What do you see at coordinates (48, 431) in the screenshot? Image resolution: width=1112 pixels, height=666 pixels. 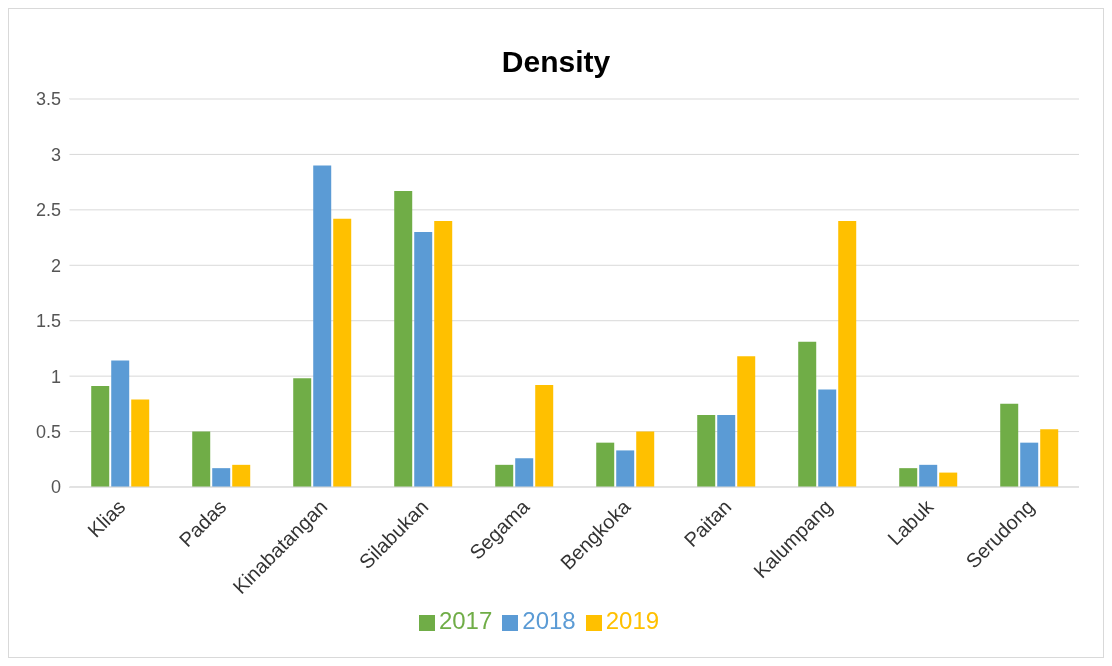 I see `y-tick-label: 0.5` at bounding box center [48, 431].